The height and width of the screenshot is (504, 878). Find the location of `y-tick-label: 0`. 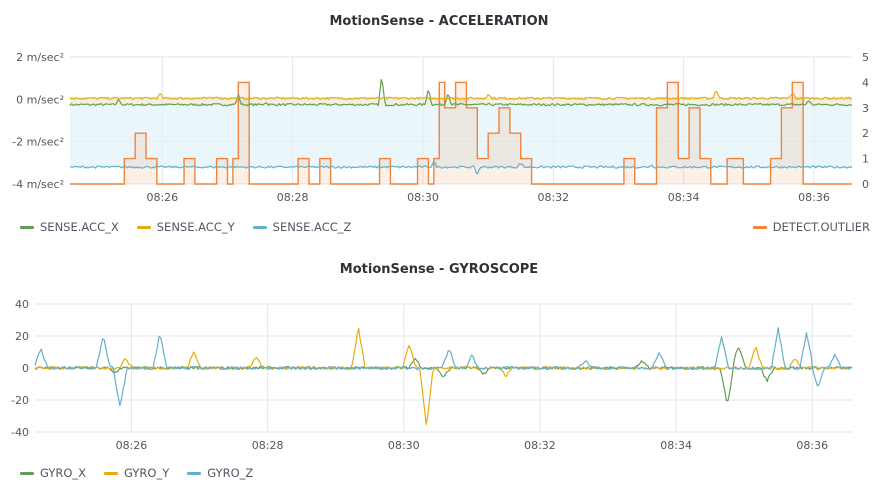

y-tick-label: 0 is located at coordinates (25, 368).